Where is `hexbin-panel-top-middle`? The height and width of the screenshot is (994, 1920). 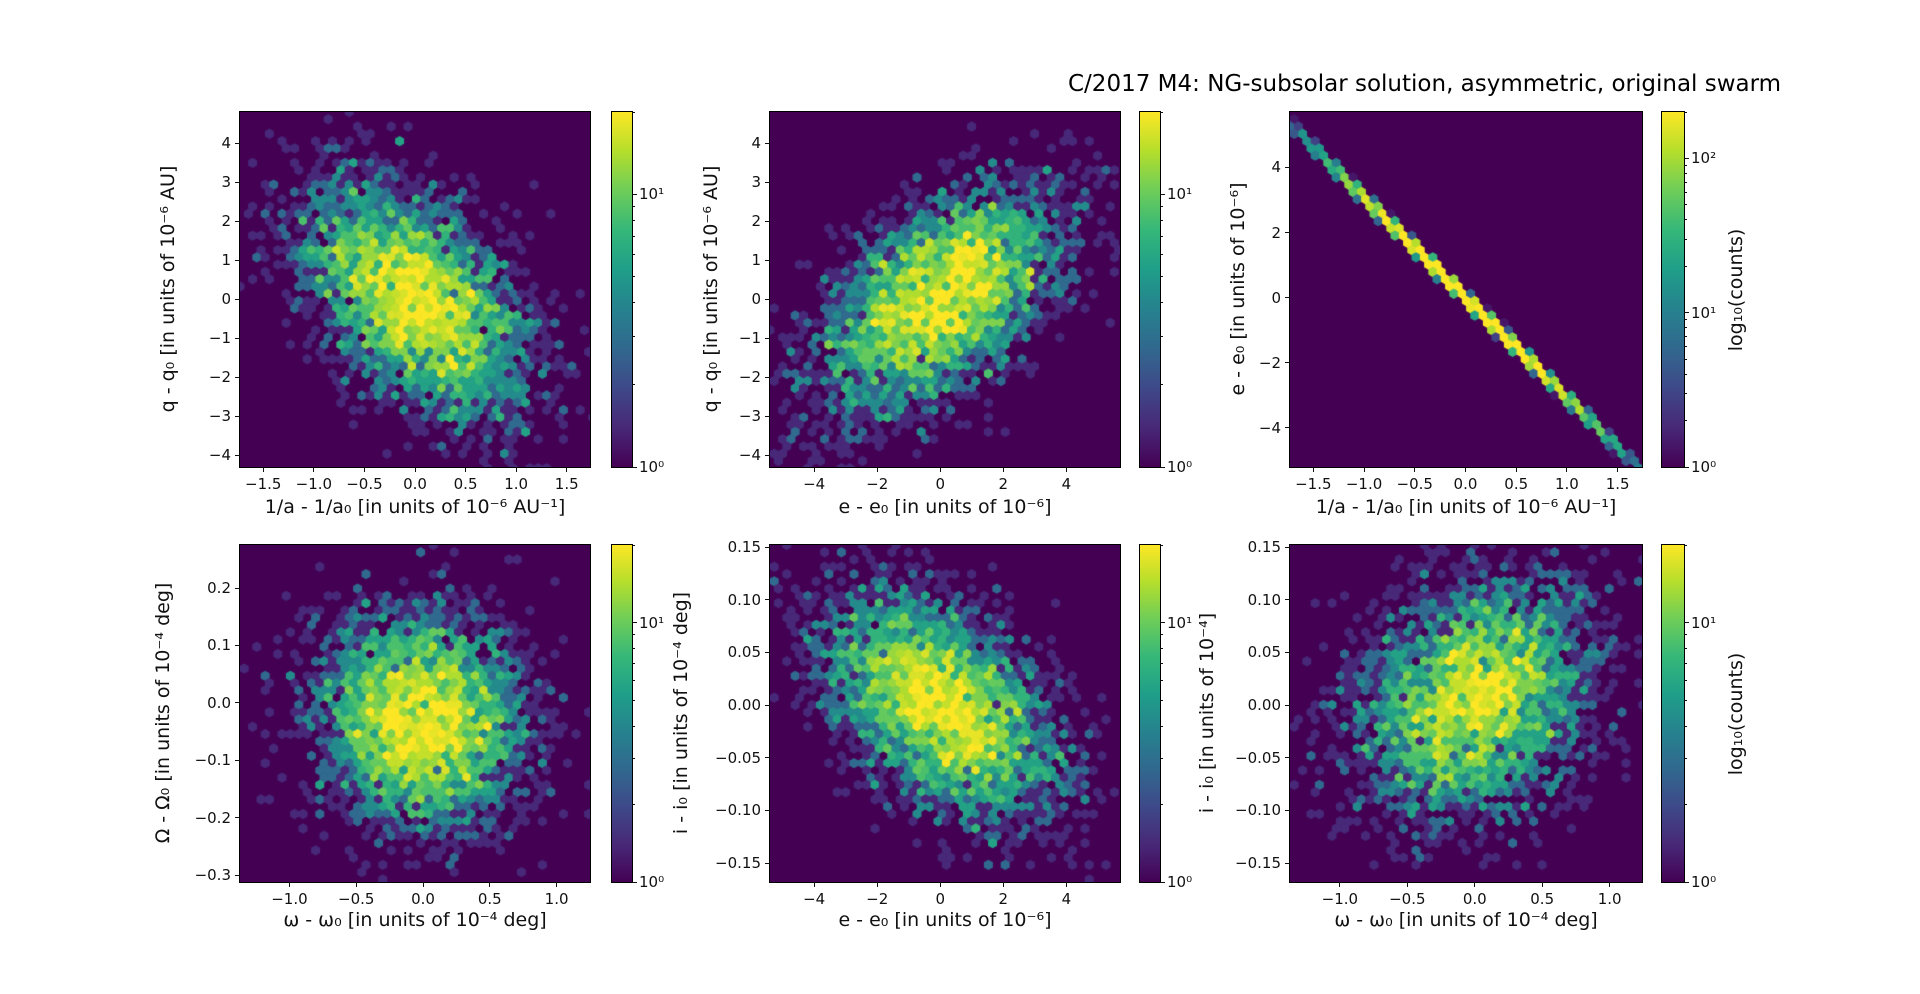
hexbin-panel-top-middle is located at coordinates (945, 289).